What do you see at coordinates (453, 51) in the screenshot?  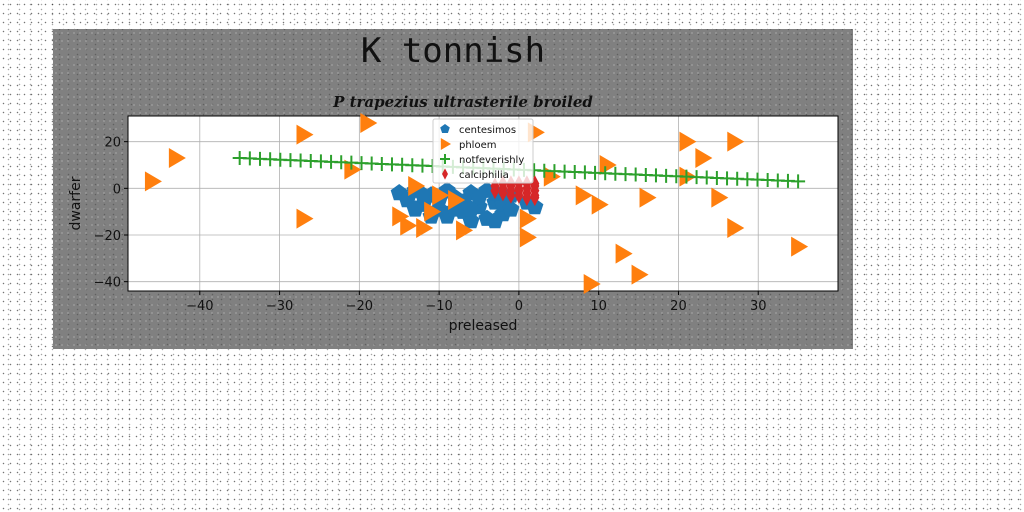 I see `figure-suptitle: K tonnish` at bounding box center [453, 51].